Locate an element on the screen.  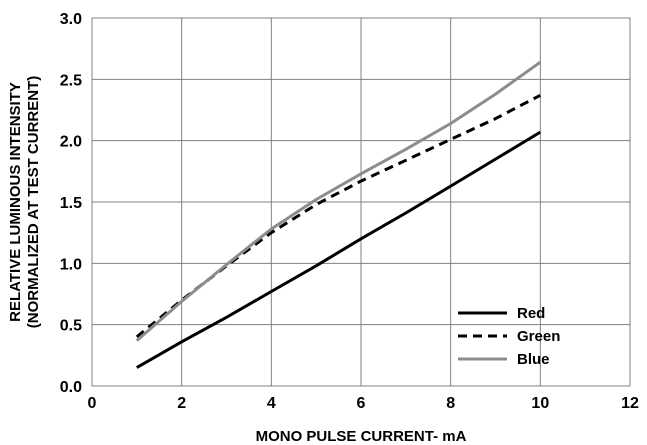
y-tick-label: 1.5 is located at coordinates (71, 203).